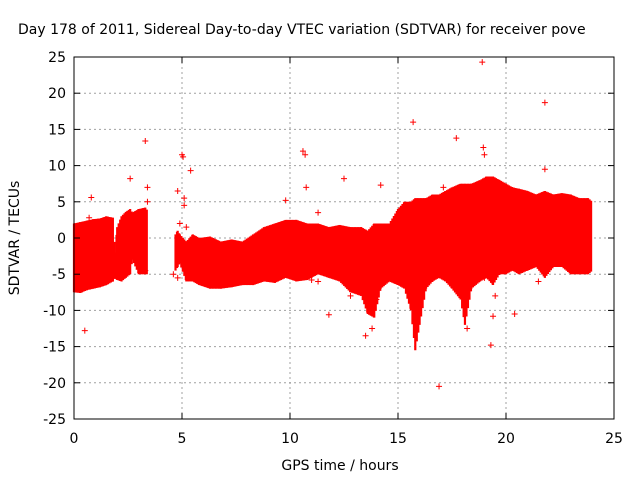 The width and height of the screenshot is (640, 480). What do you see at coordinates (54, 239) in the screenshot?
I see `y-tick-labels: -25 -20 -15 -10 -5 0 5 10 15 20 25` at bounding box center [54, 239].